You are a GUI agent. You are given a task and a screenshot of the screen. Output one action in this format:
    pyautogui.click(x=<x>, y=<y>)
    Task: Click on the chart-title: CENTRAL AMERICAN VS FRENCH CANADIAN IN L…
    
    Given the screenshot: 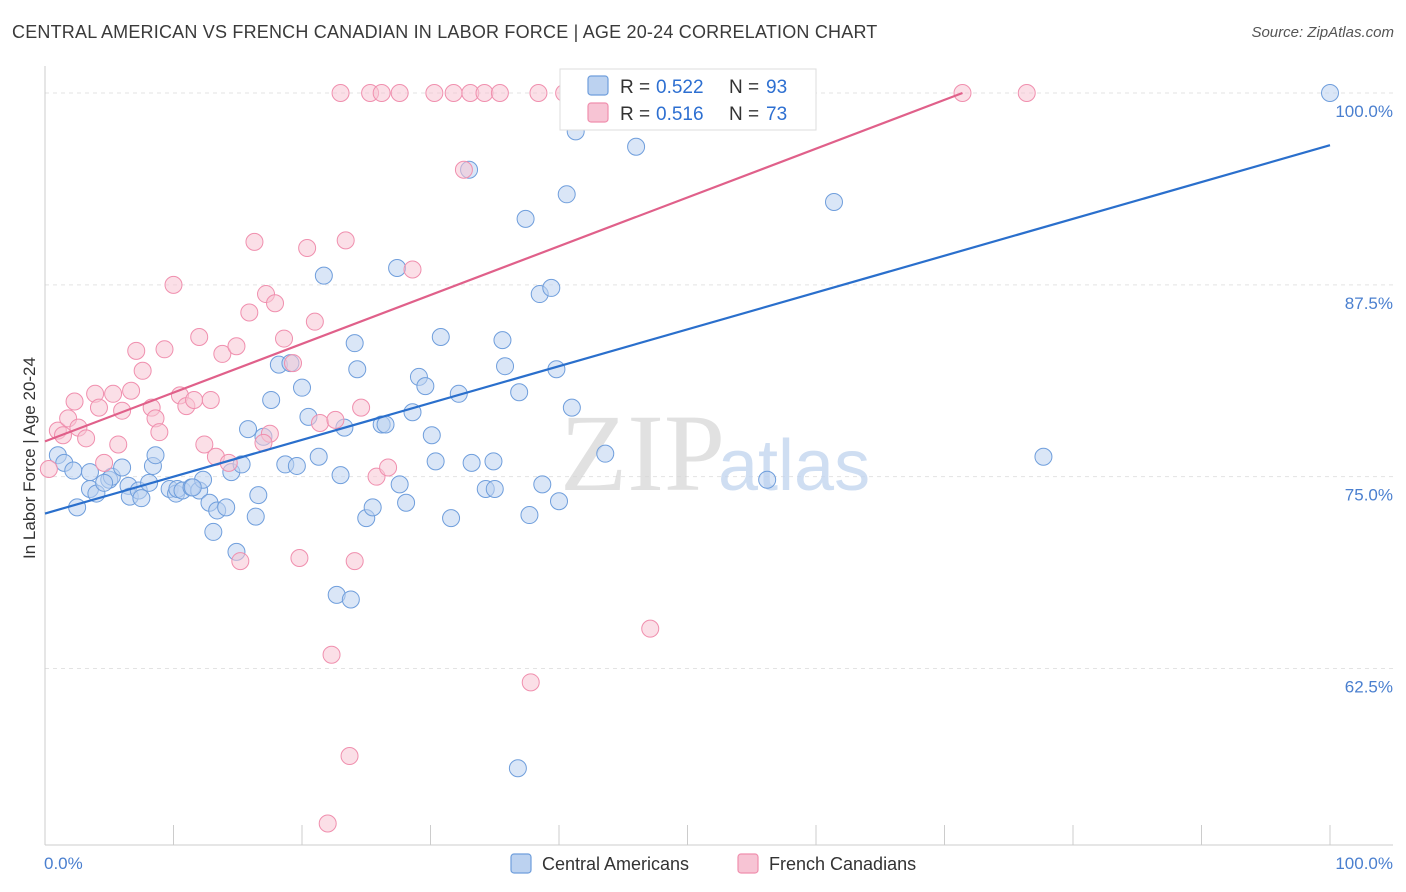 What is the action you would take?
    pyautogui.click(x=445, y=32)
    